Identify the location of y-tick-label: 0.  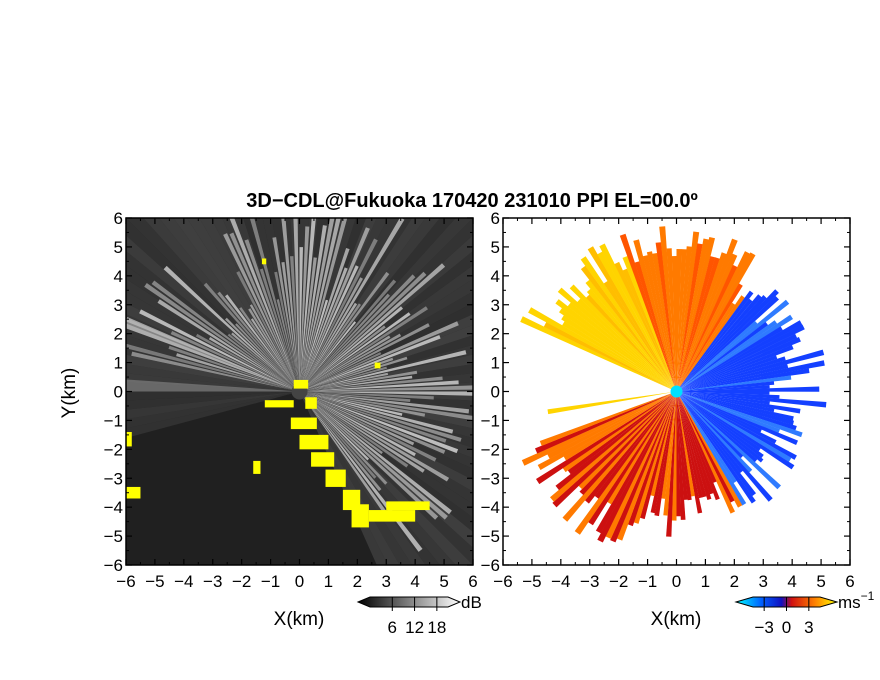
(495, 392).